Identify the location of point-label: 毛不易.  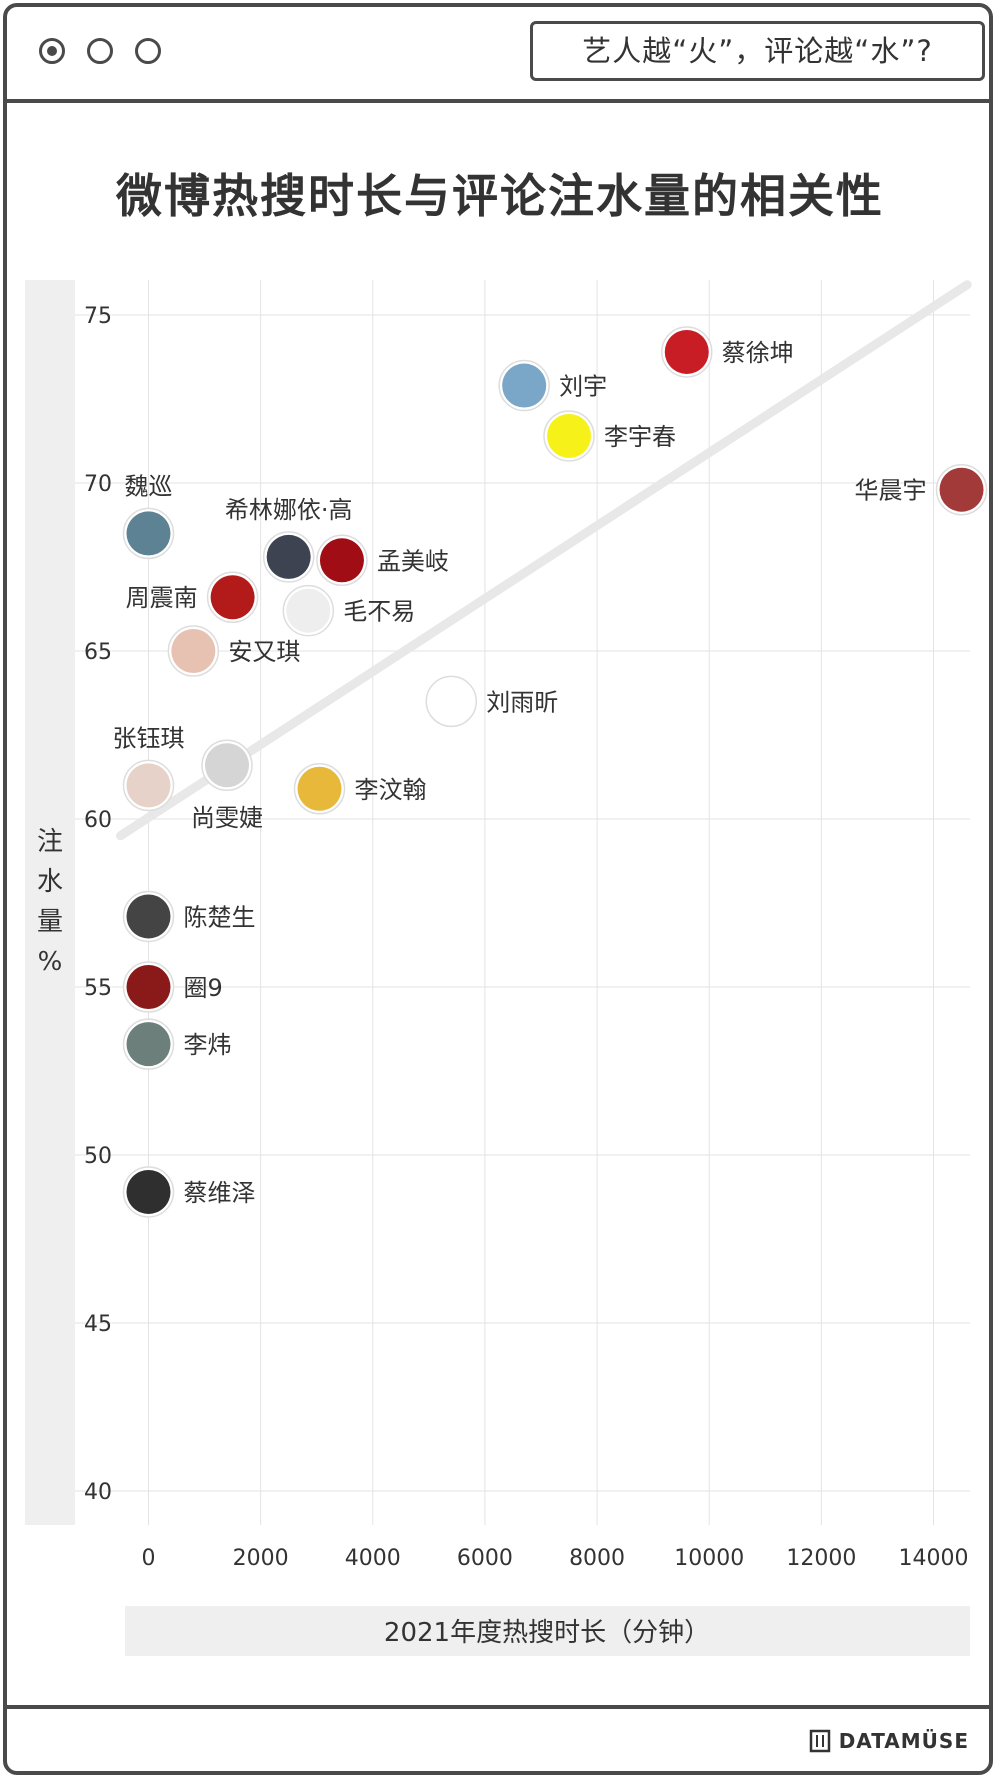
(379, 612).